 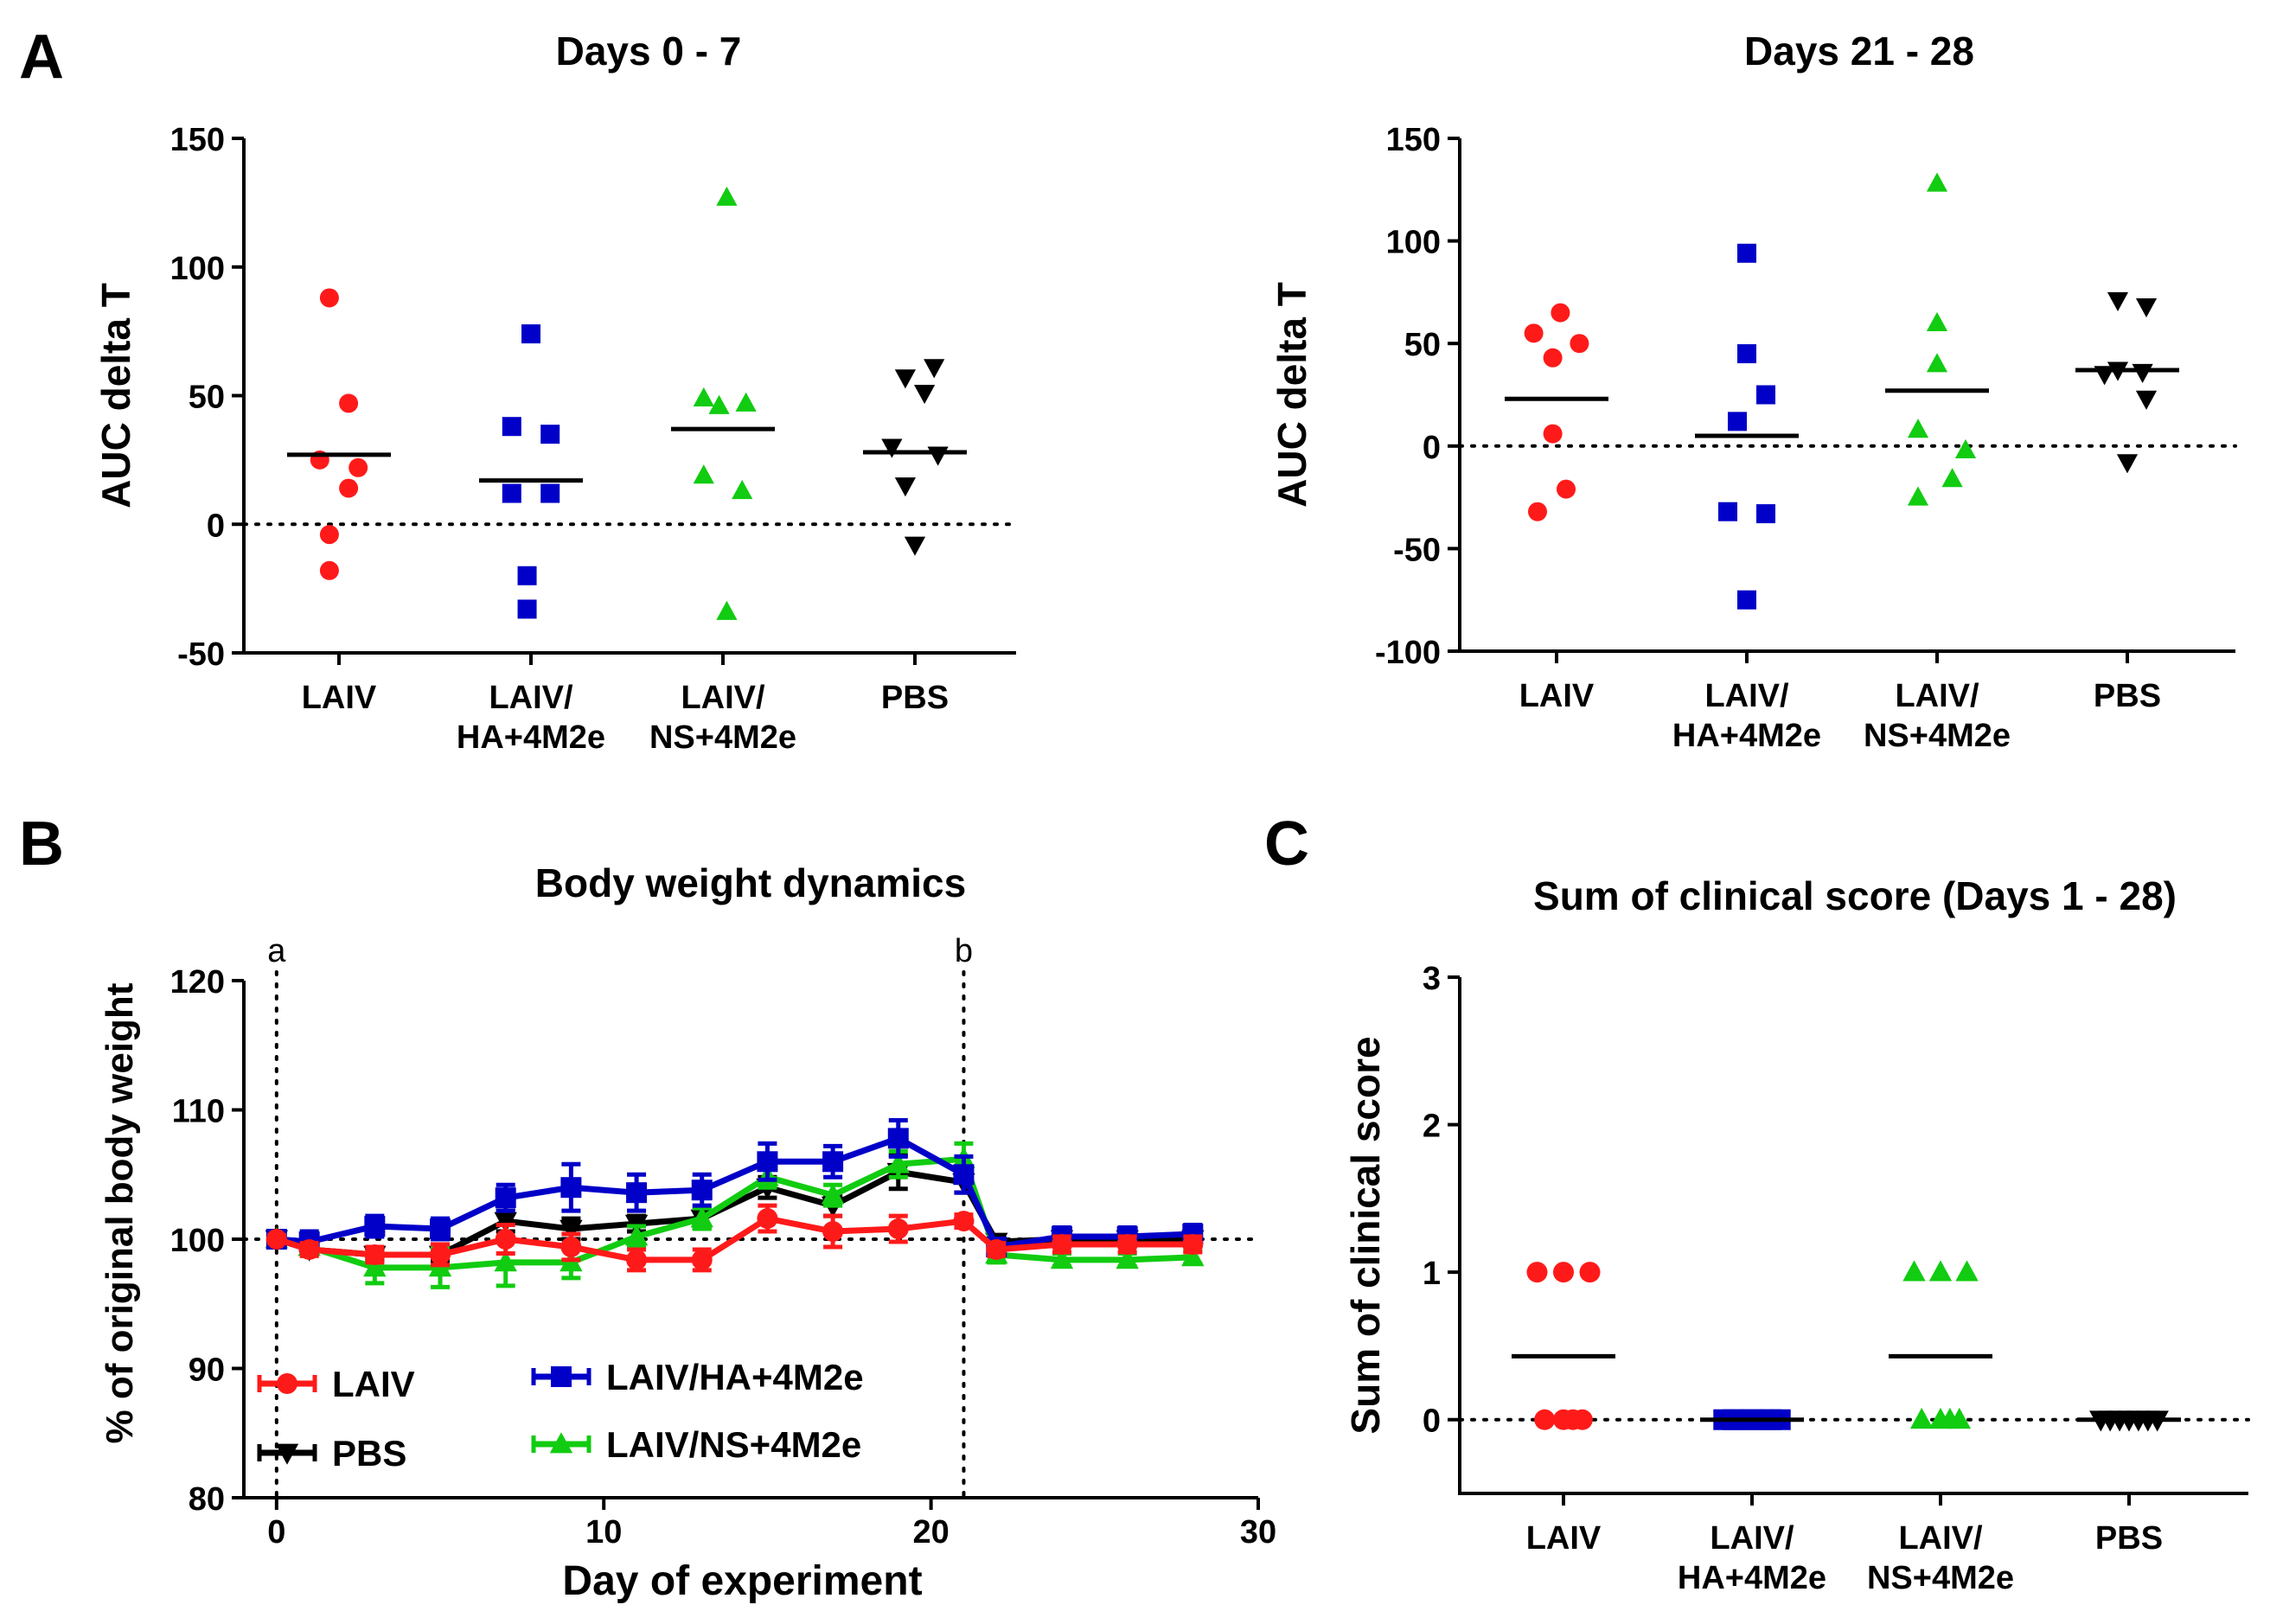 What do you see at coordinates (198, 1112) in the screenshot?
I see `y-tick-label: 110` at bounding box center [198, 1112].